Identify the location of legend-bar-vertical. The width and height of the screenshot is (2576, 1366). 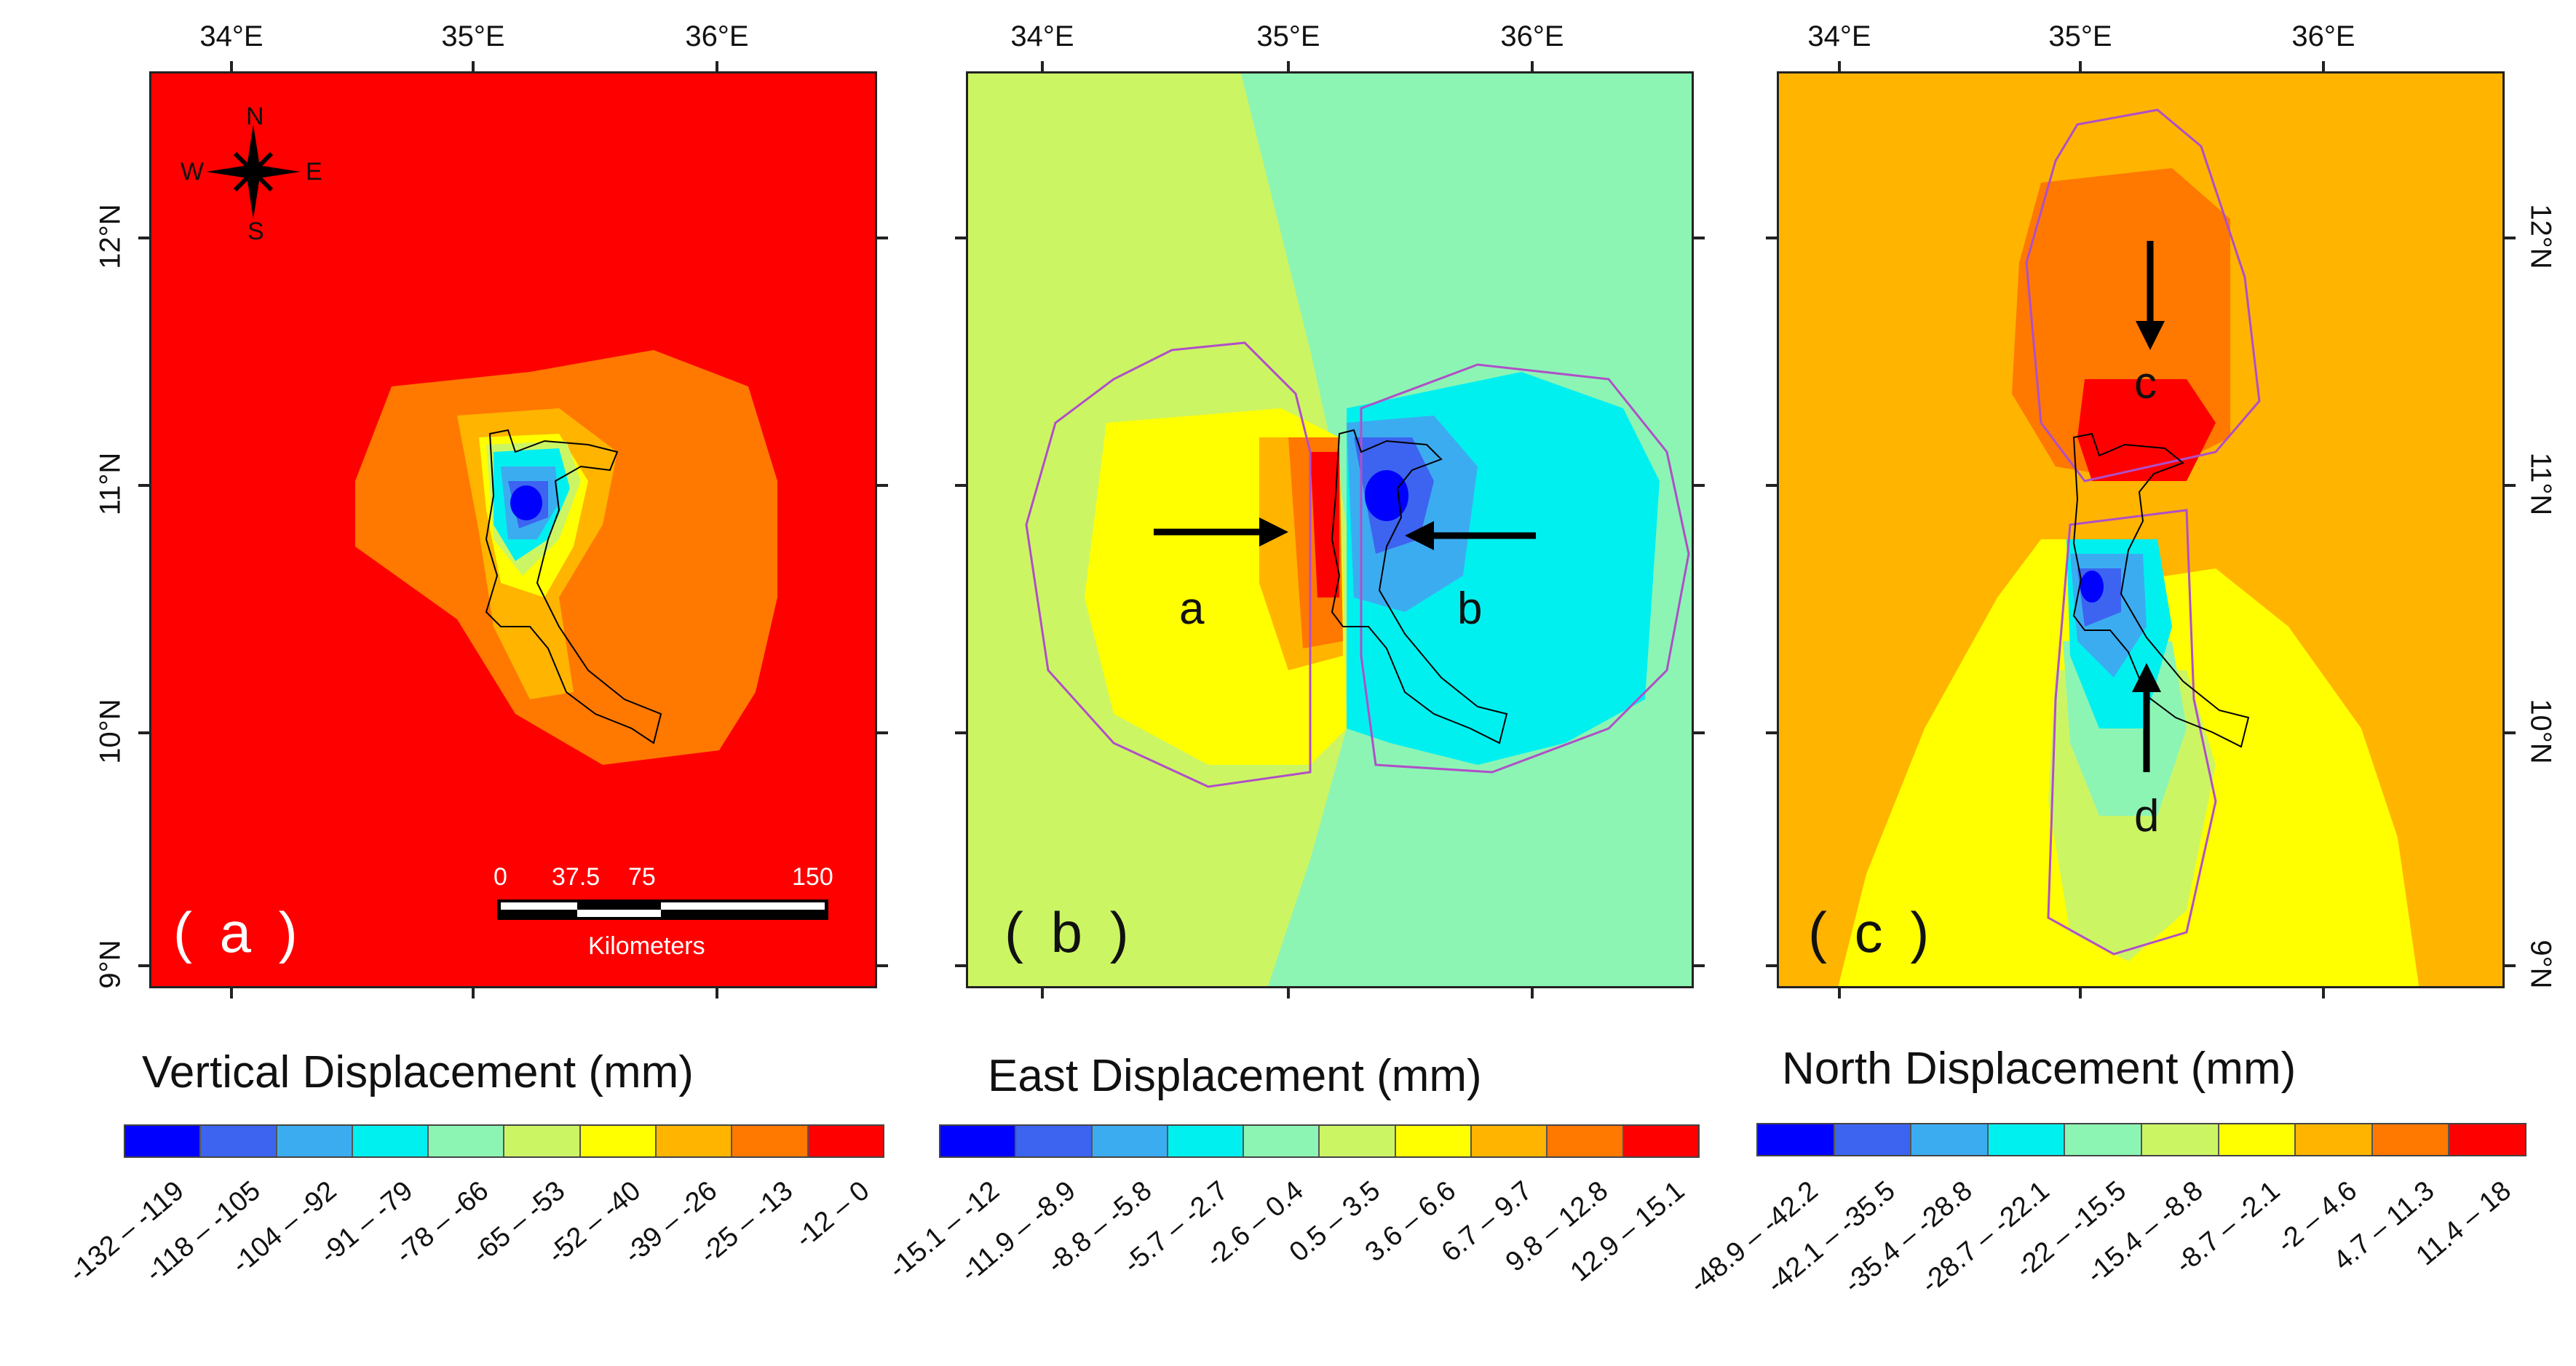
(504, 1141).